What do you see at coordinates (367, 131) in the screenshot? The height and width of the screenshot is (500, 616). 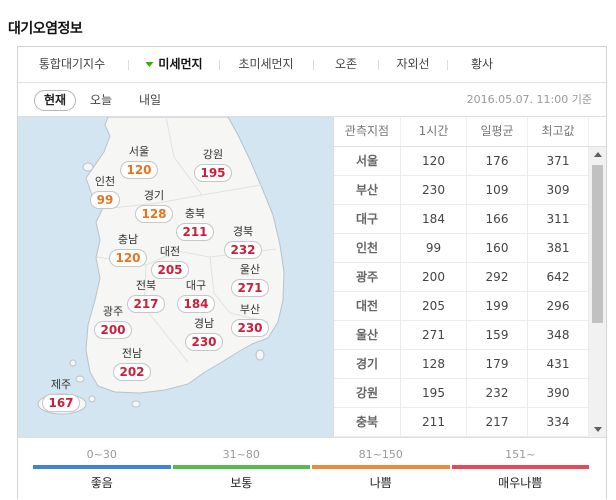 I see `column-header-station: 관측지점` at bounding box center [367, 131].